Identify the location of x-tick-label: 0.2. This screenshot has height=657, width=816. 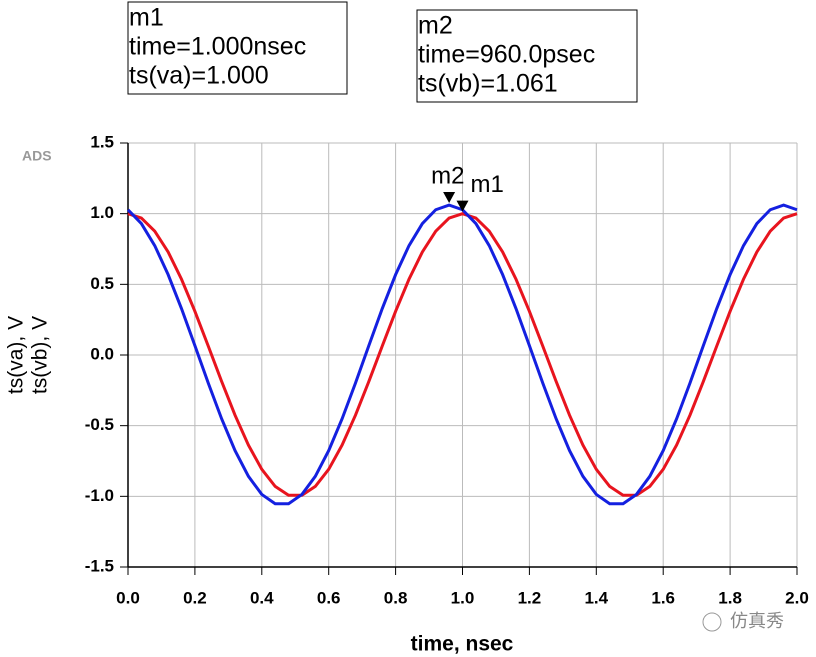
(195, 597).